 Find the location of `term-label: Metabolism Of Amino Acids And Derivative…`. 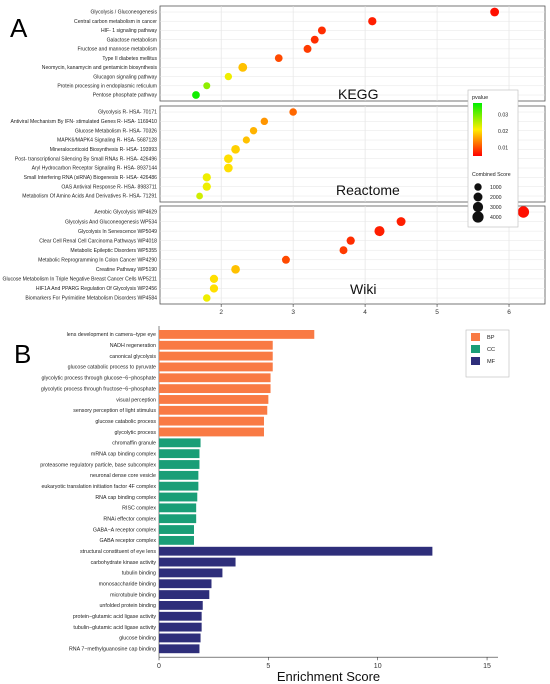

term-label: Metabolism Of Amino Acids And Derivative… is located at coordinates (89, 197).